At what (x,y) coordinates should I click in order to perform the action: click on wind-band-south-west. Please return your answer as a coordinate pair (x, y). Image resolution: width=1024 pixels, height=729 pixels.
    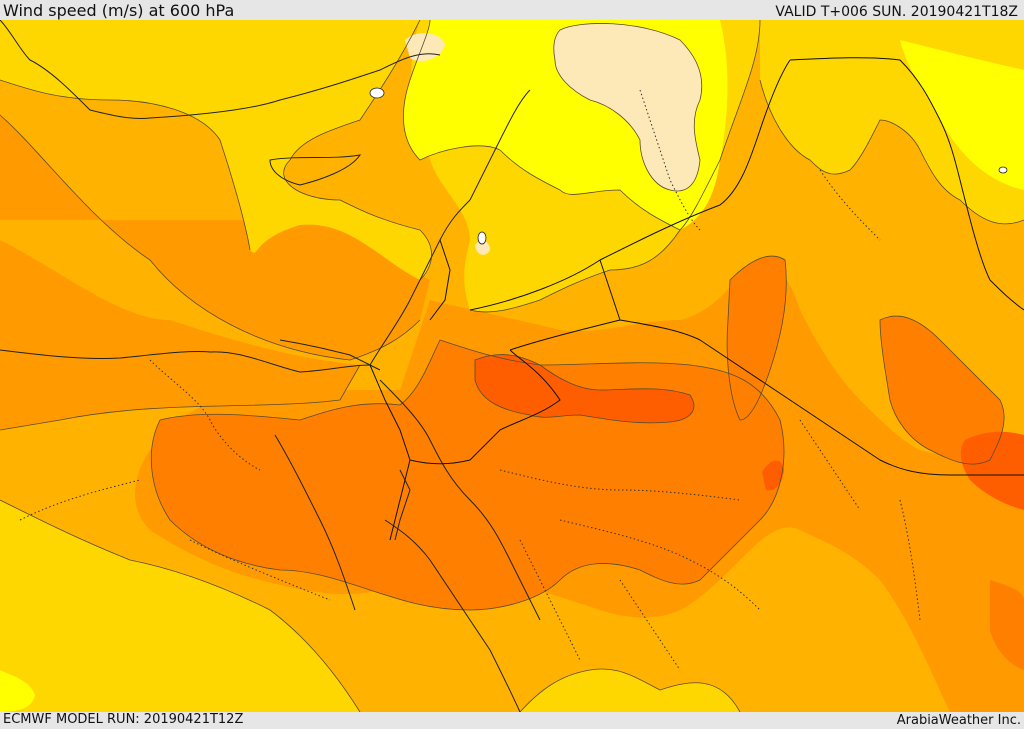
    Looking at the image, I should click on (180, 606).